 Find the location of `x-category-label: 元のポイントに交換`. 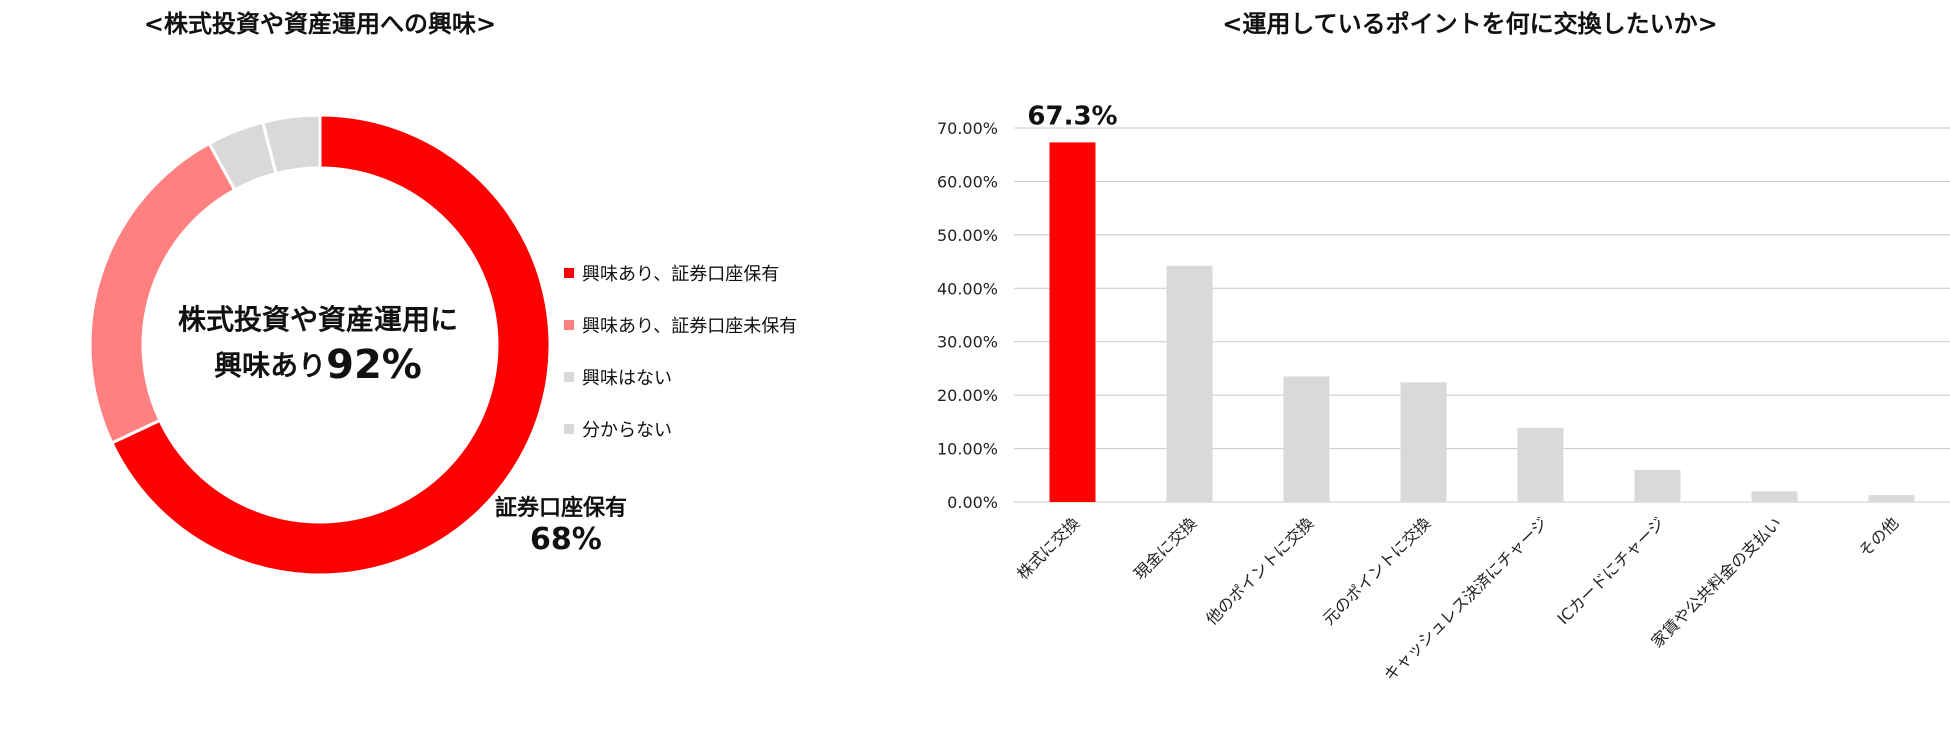

x-category-label: 元のポイントに交換 is located at coordinates (1376, 570).